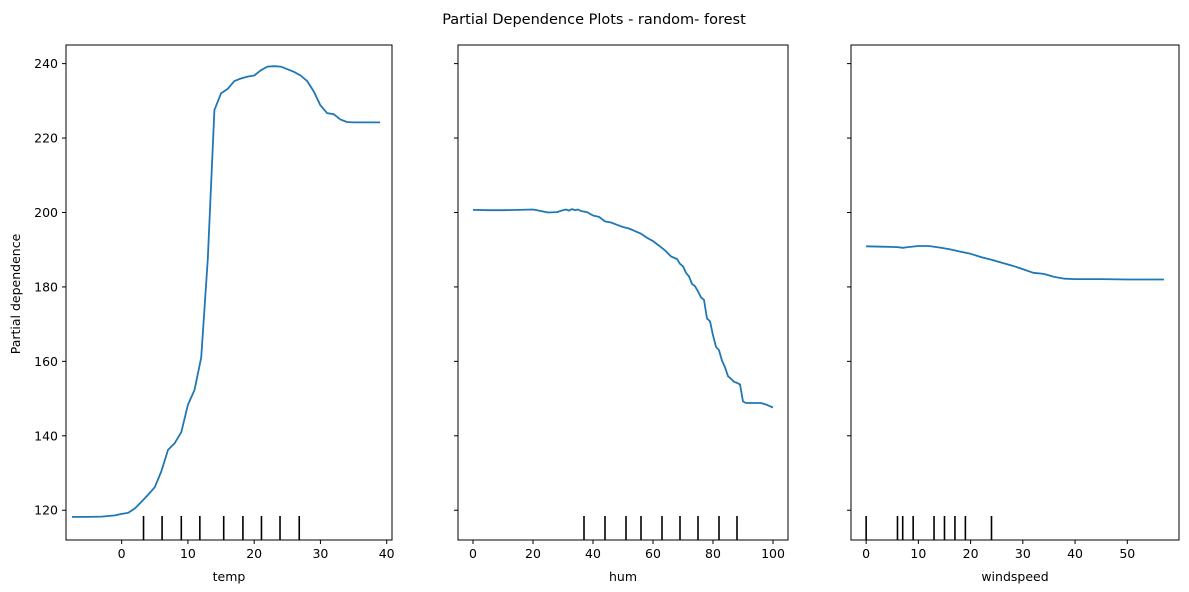  Describe the element at coordinates (15, 293) in the screenshot. I see `y-axis-label: Partial dependence` at that location.